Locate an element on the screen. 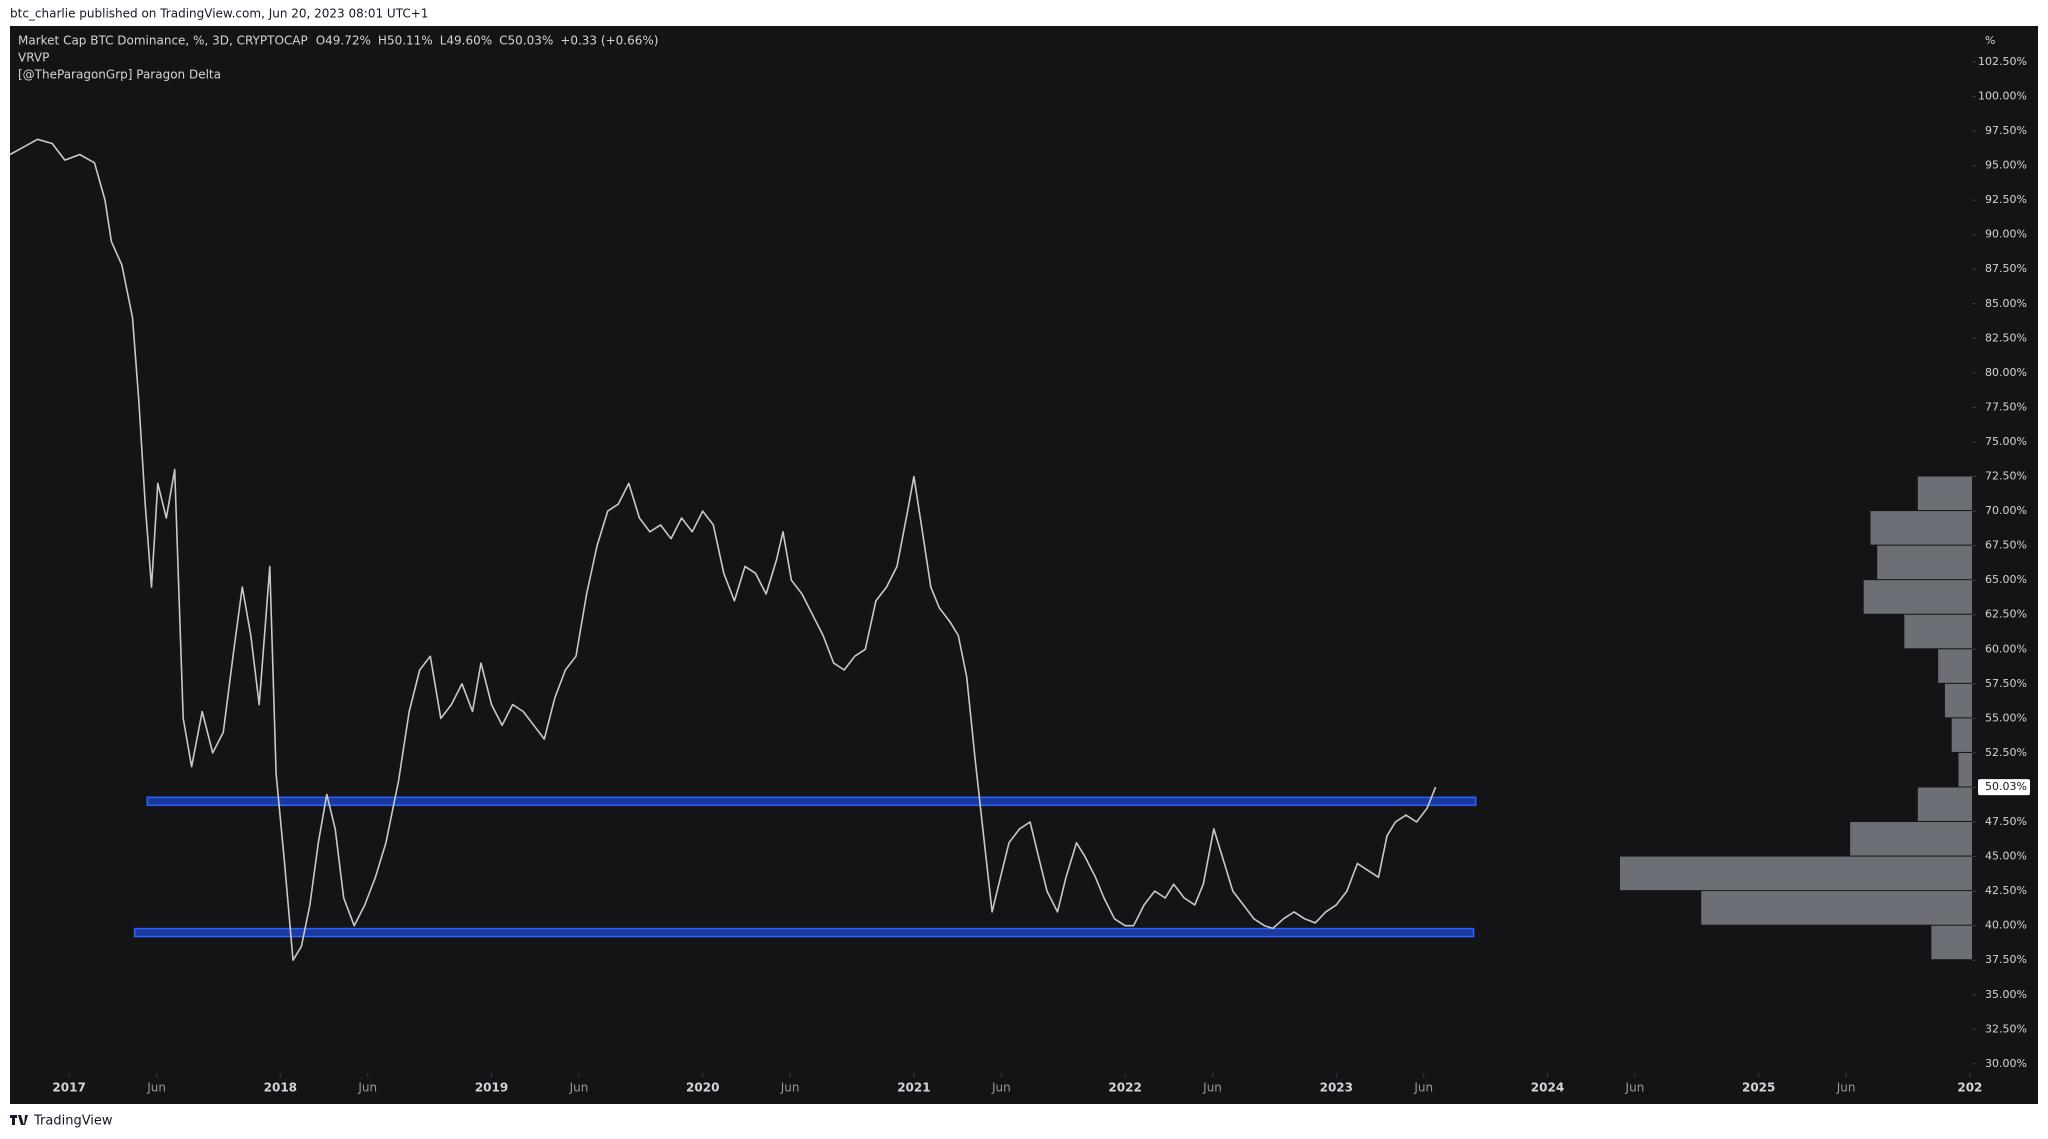  y-tick-label: 57.50% is located at coordinates (2006, 683).